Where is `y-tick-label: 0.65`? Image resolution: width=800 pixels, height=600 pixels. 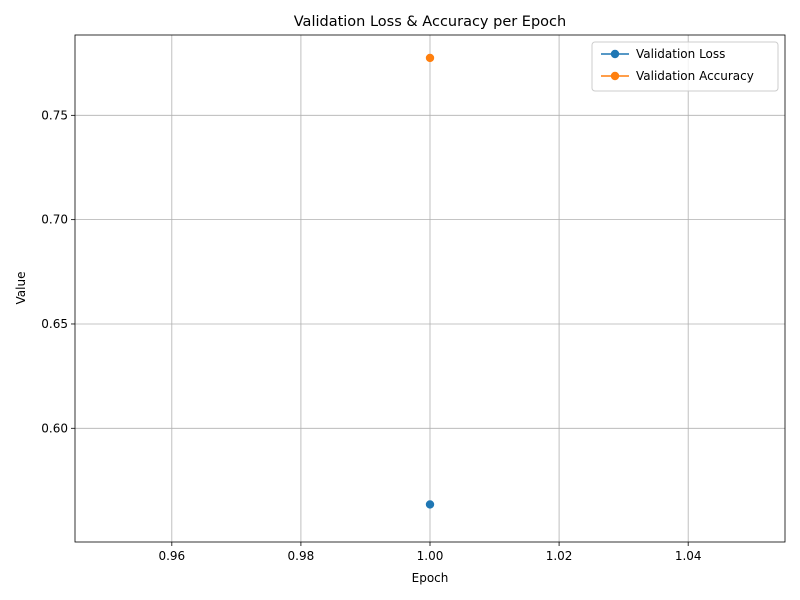
y-tick-label: 0.65 is located at coordinates (54, 324).